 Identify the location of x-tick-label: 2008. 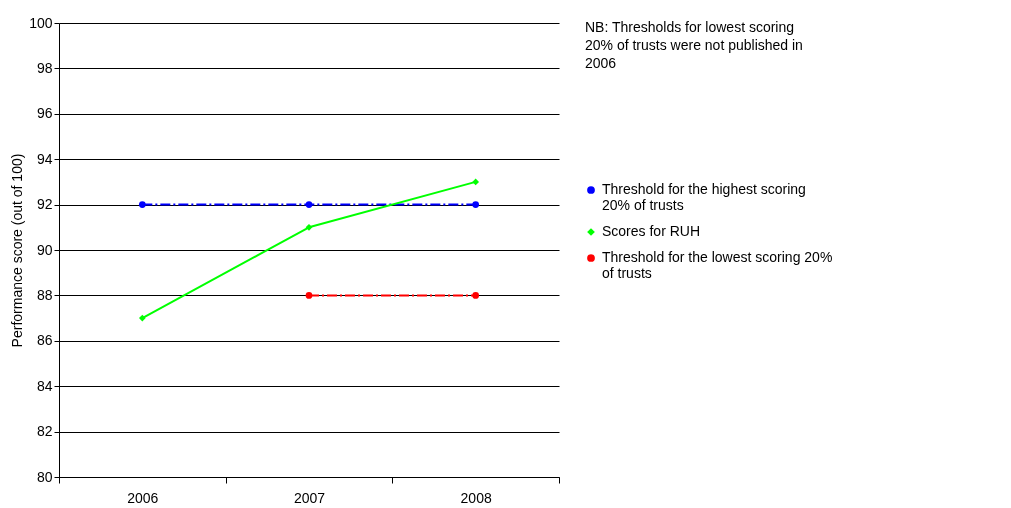
(476, 497).